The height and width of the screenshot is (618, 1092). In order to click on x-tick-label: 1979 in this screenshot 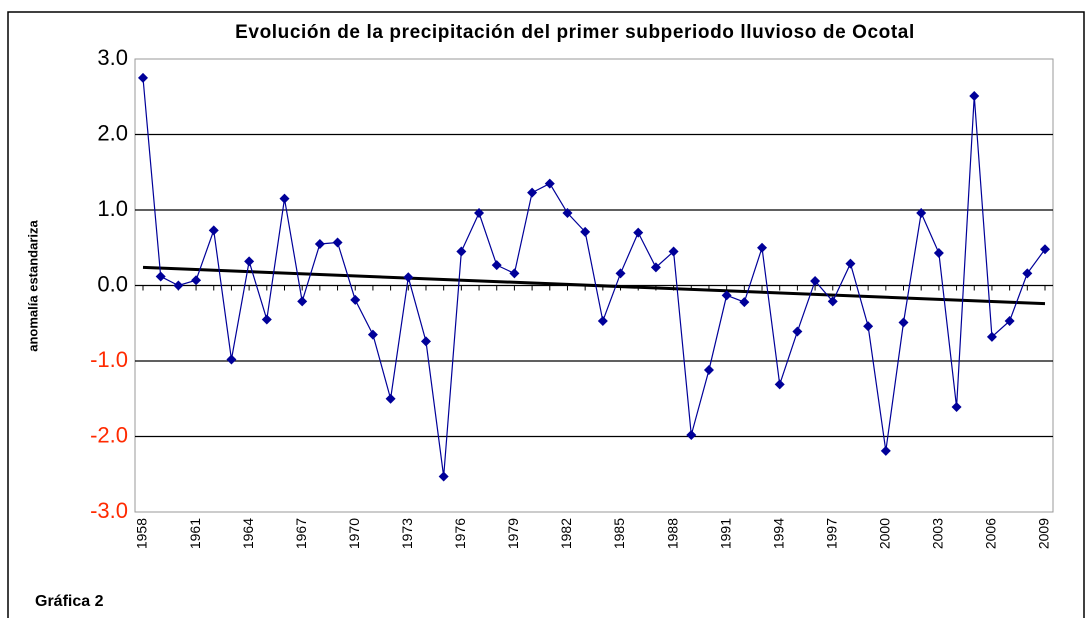, I will do `click(513, 533)`.